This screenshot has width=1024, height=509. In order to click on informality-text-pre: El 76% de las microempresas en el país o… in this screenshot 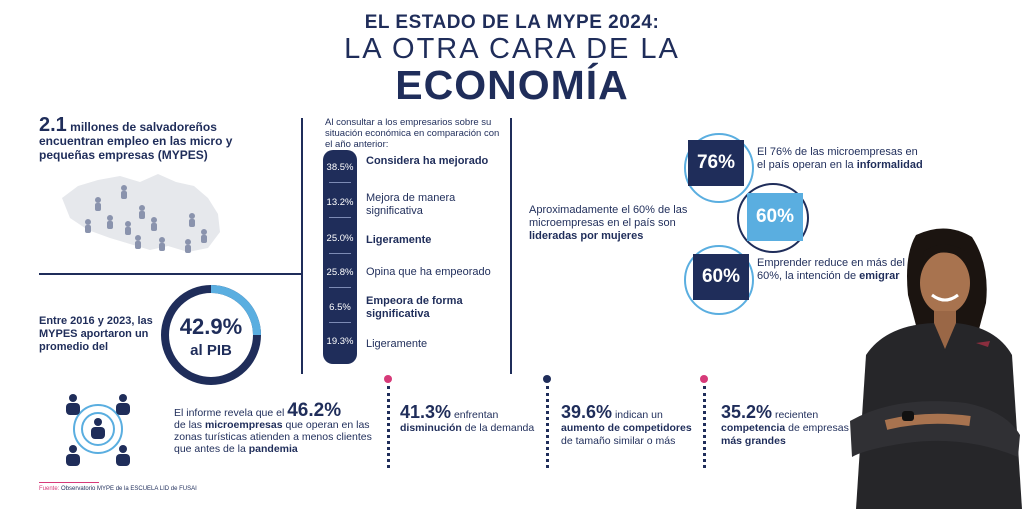, I will do `click(837, 158)`.